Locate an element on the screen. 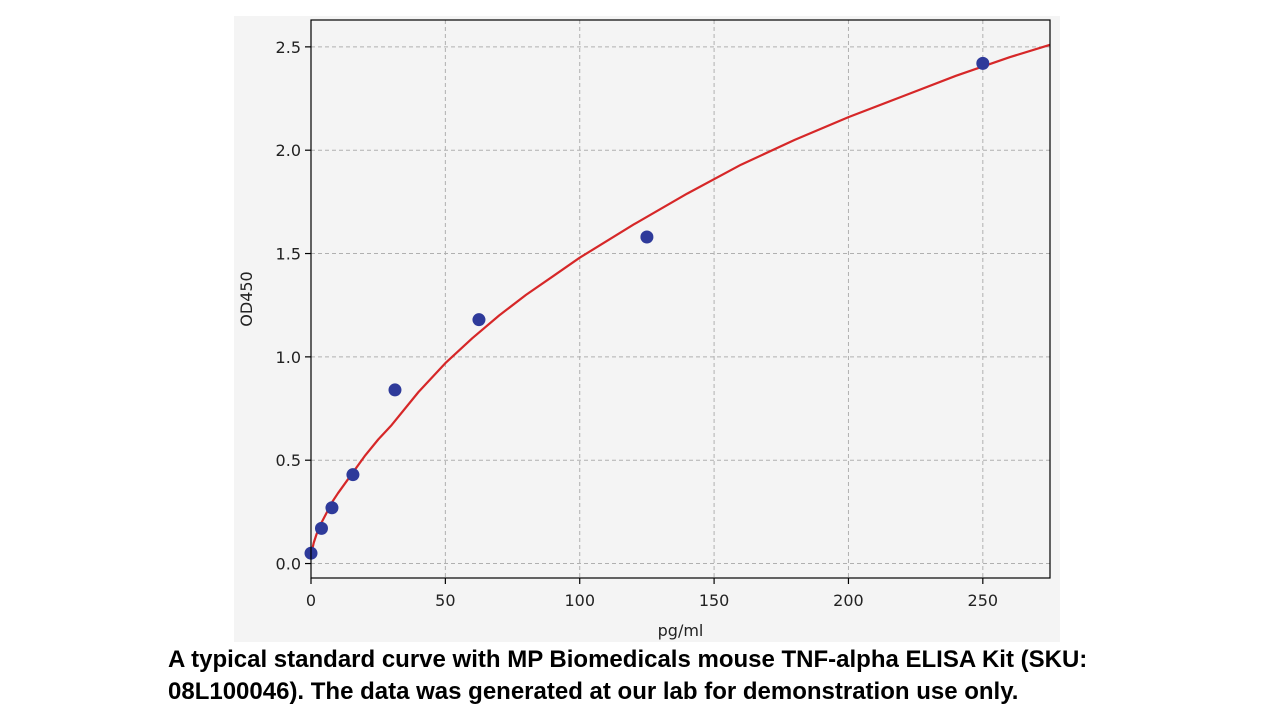  y-tick-label: 0.0 is located at coordinates (288, 564).